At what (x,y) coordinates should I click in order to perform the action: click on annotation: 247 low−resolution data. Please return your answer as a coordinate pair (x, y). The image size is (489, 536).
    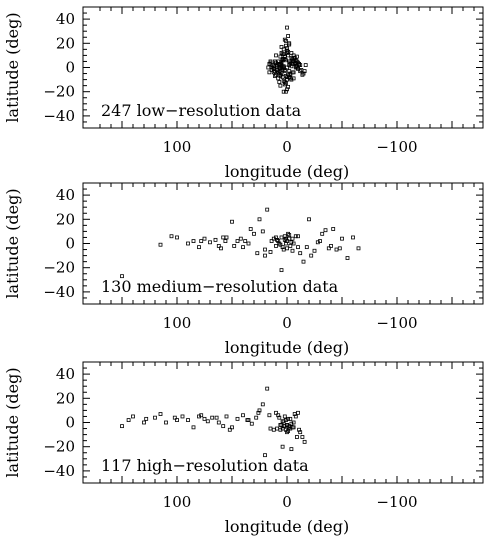
    Looking at the image, I should click on (201, 110).